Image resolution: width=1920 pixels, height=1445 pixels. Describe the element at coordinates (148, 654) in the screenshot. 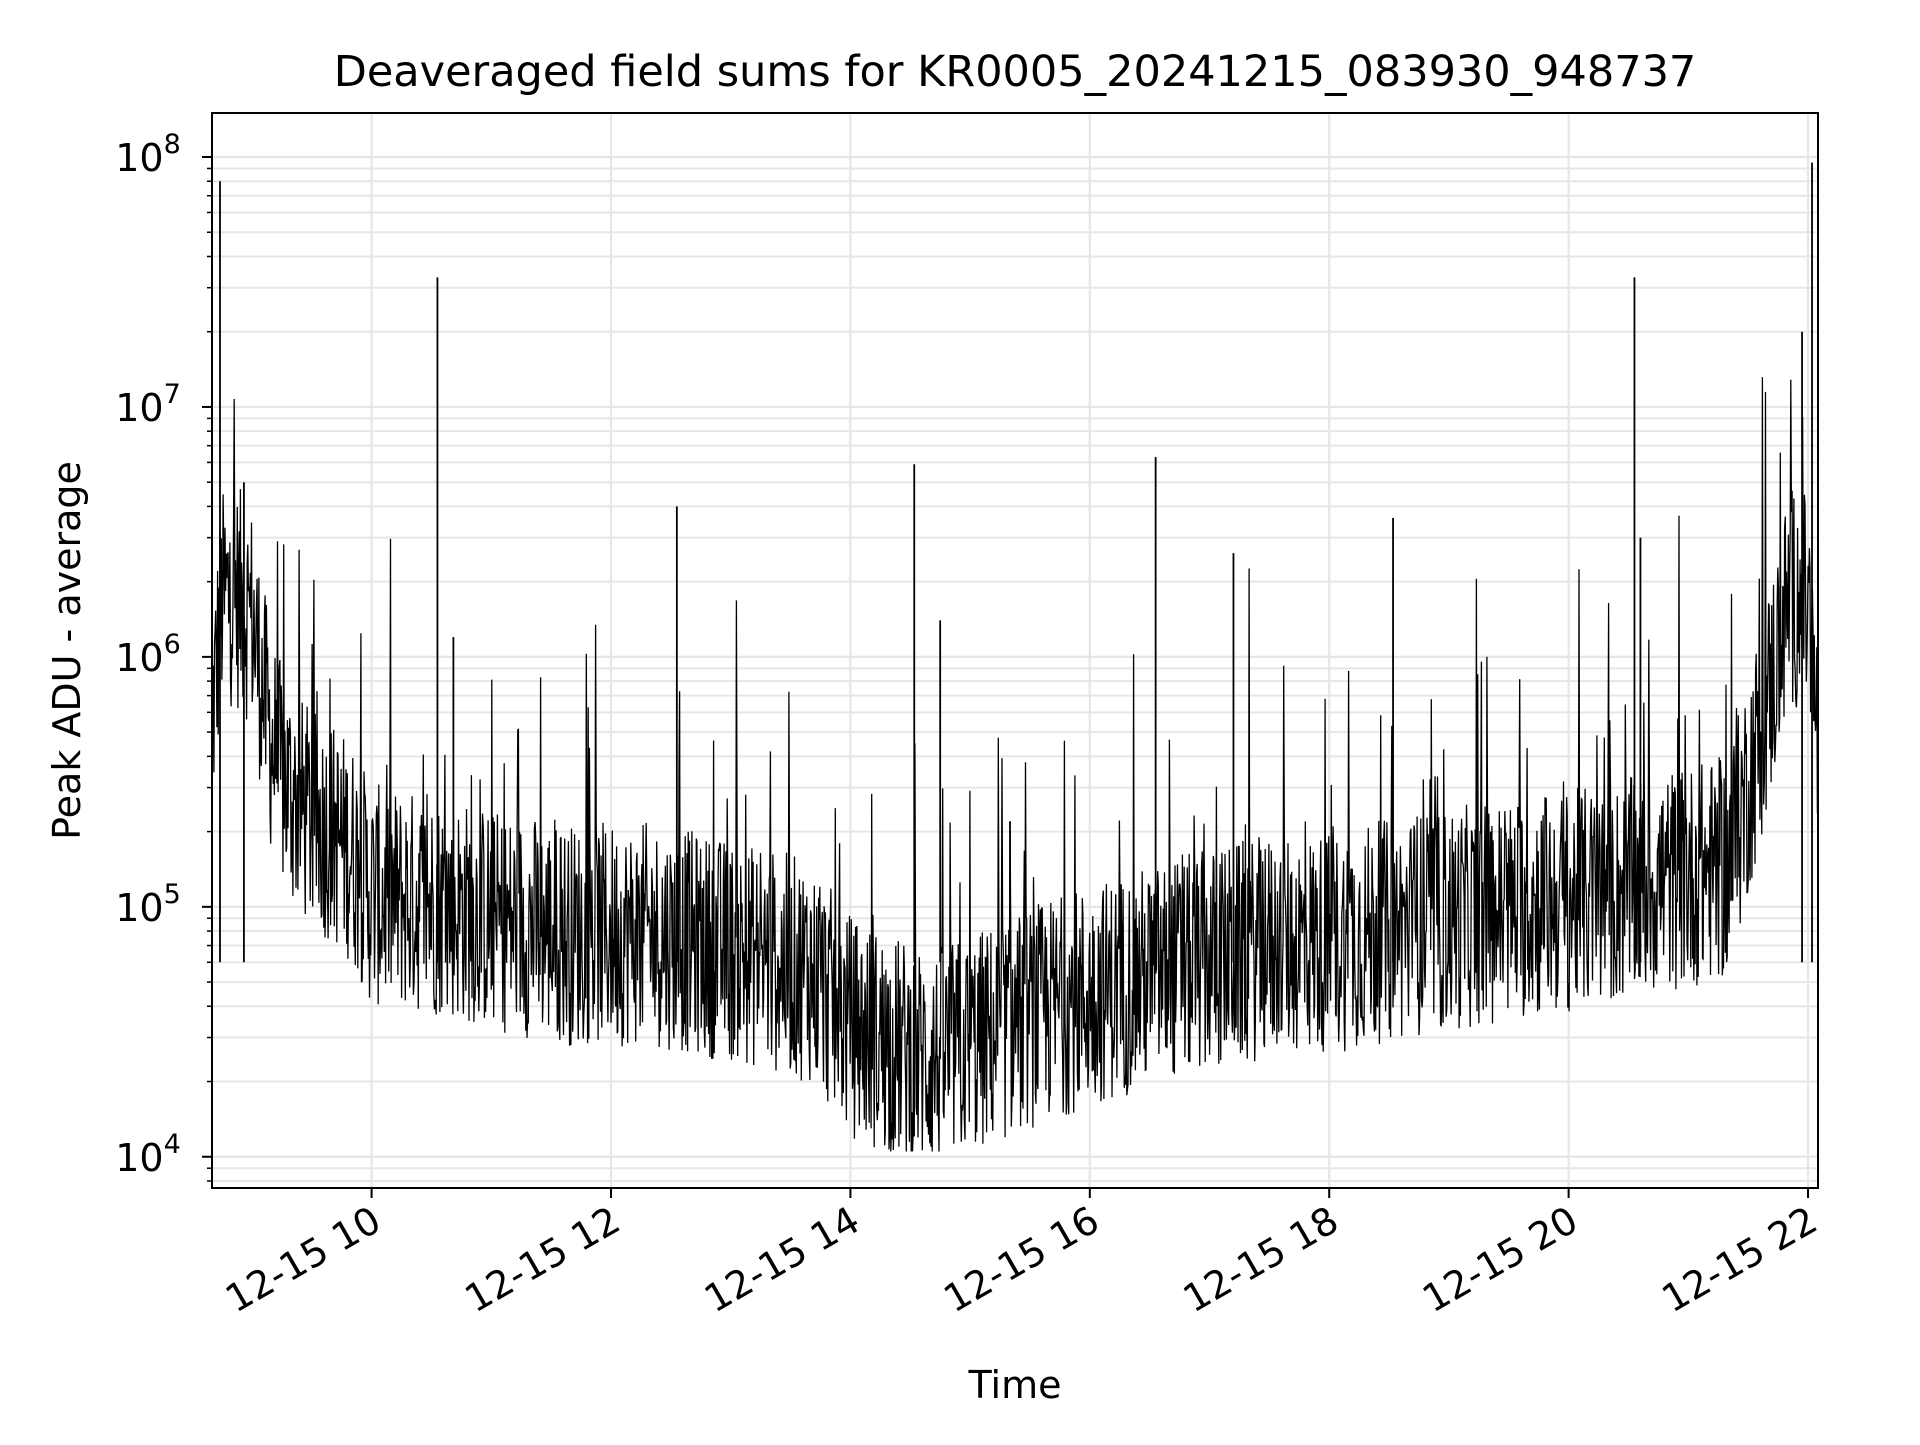

I see `y-tick-label: 10⁶` at that location.